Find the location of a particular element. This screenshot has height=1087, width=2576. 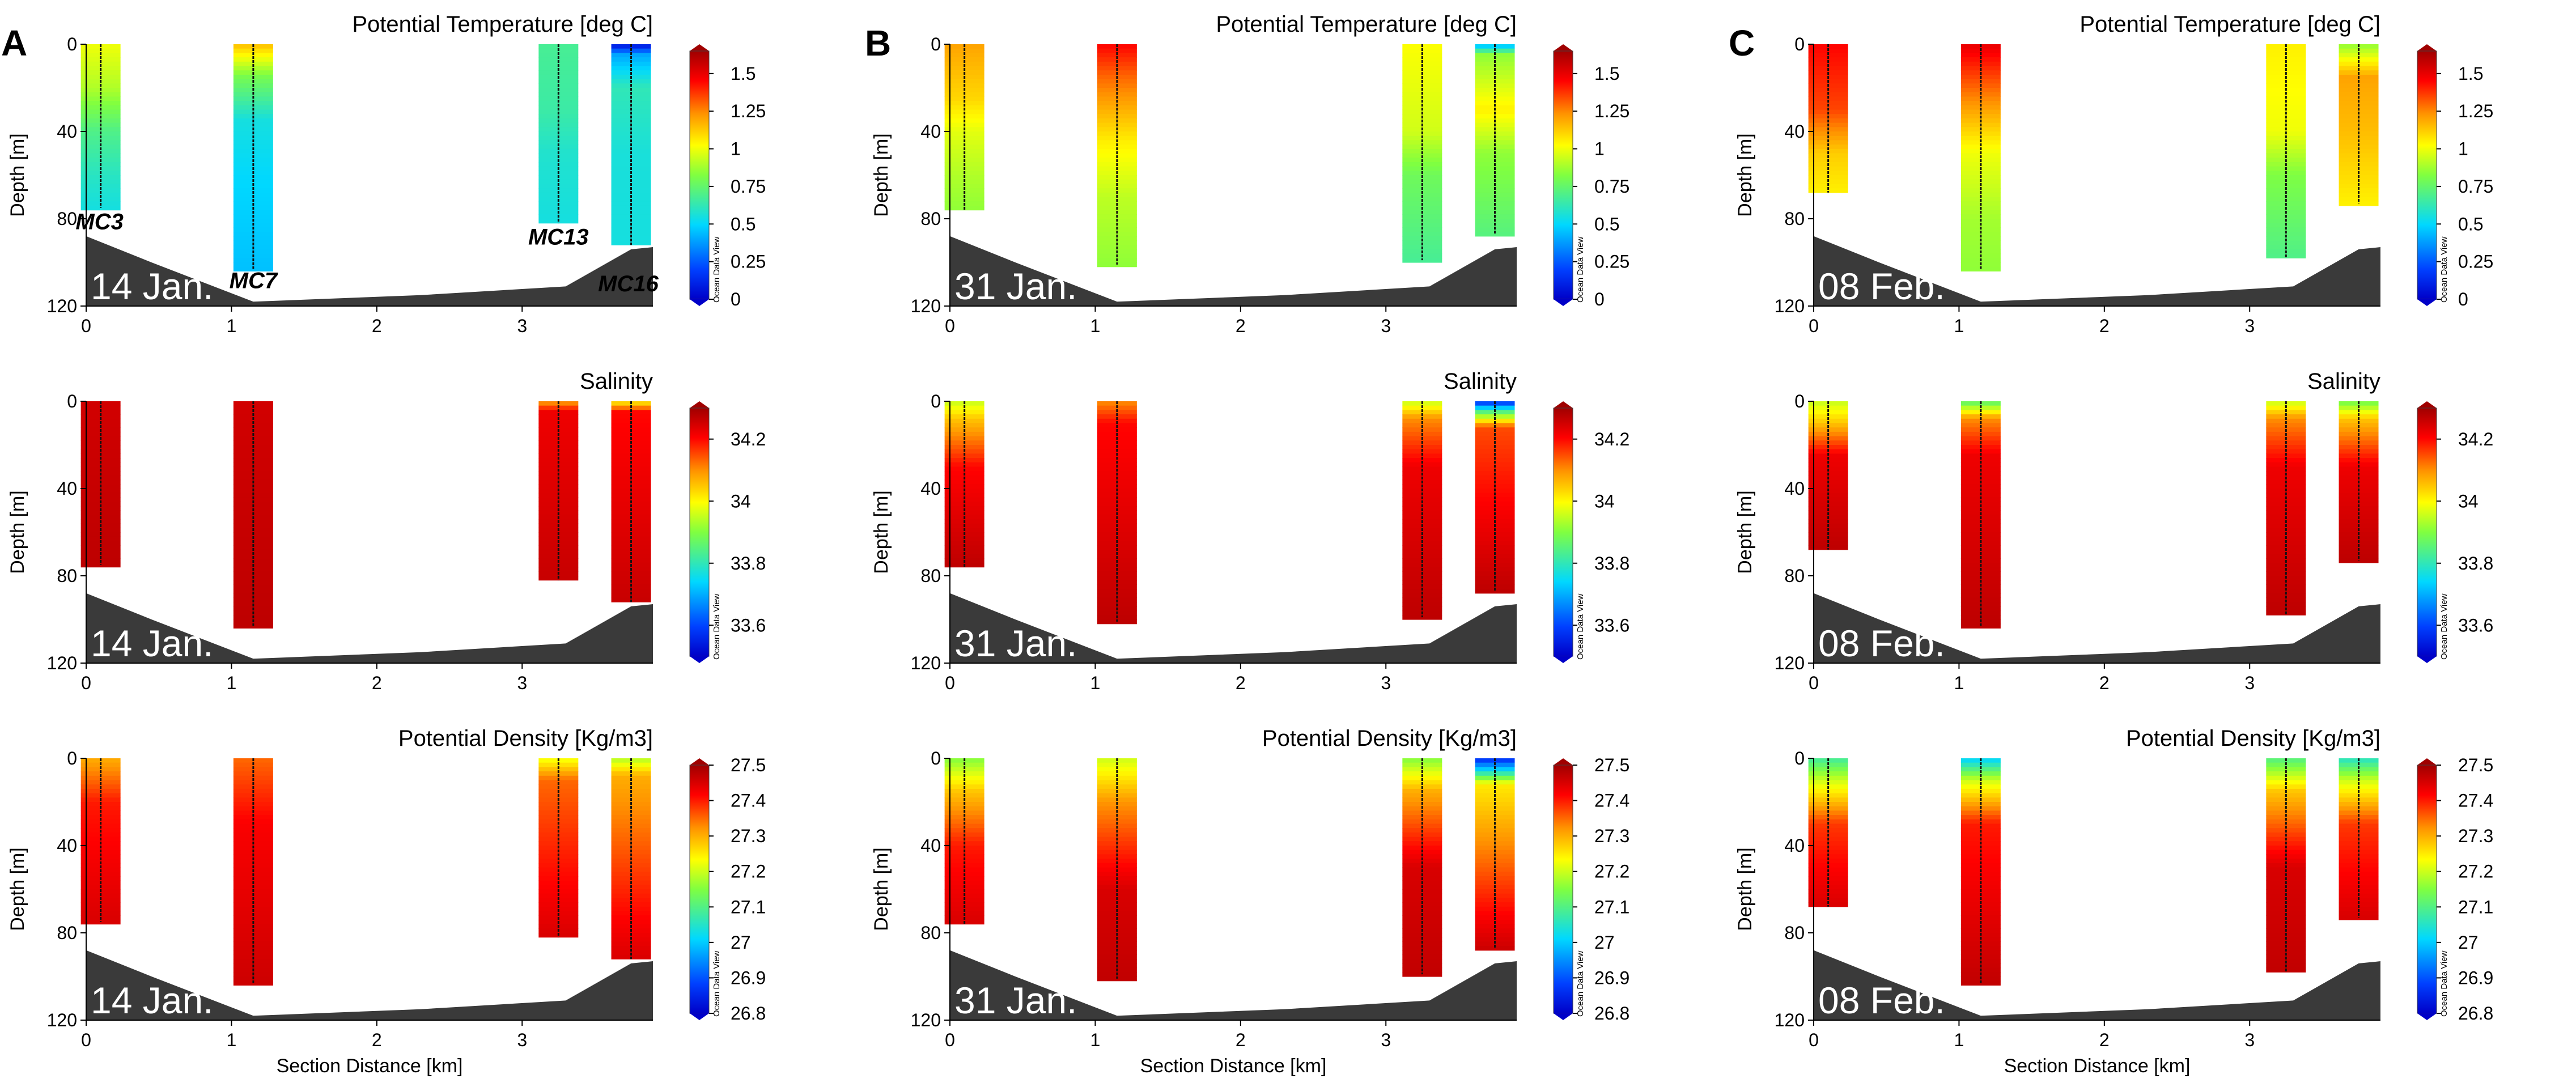

station-cast-MC16 is located at coordinates (631, 502).